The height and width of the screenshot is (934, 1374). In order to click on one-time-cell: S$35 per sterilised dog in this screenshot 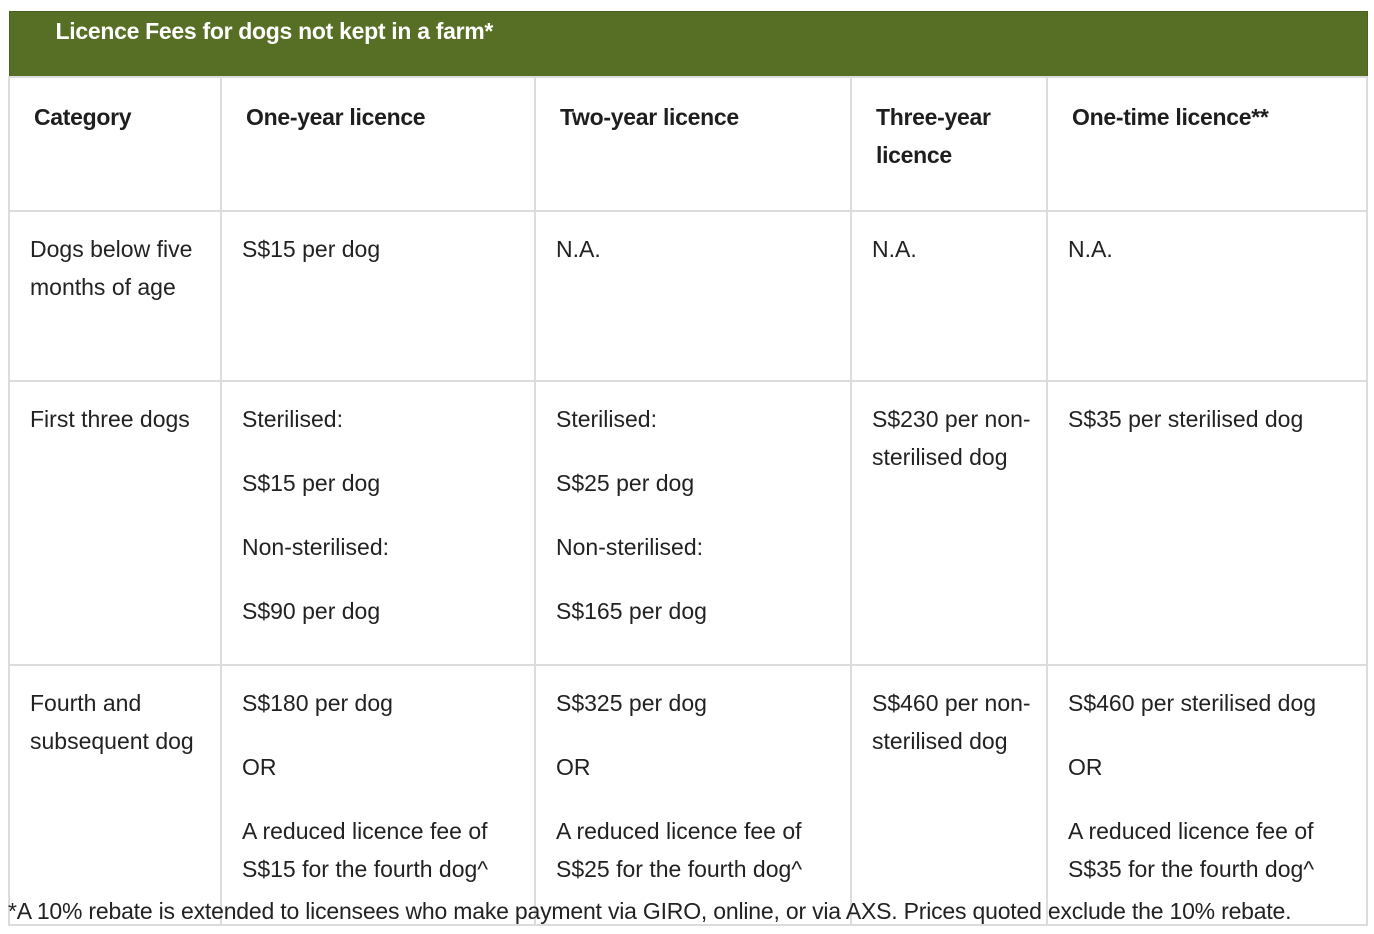, I will do `click(1207, 523)`.